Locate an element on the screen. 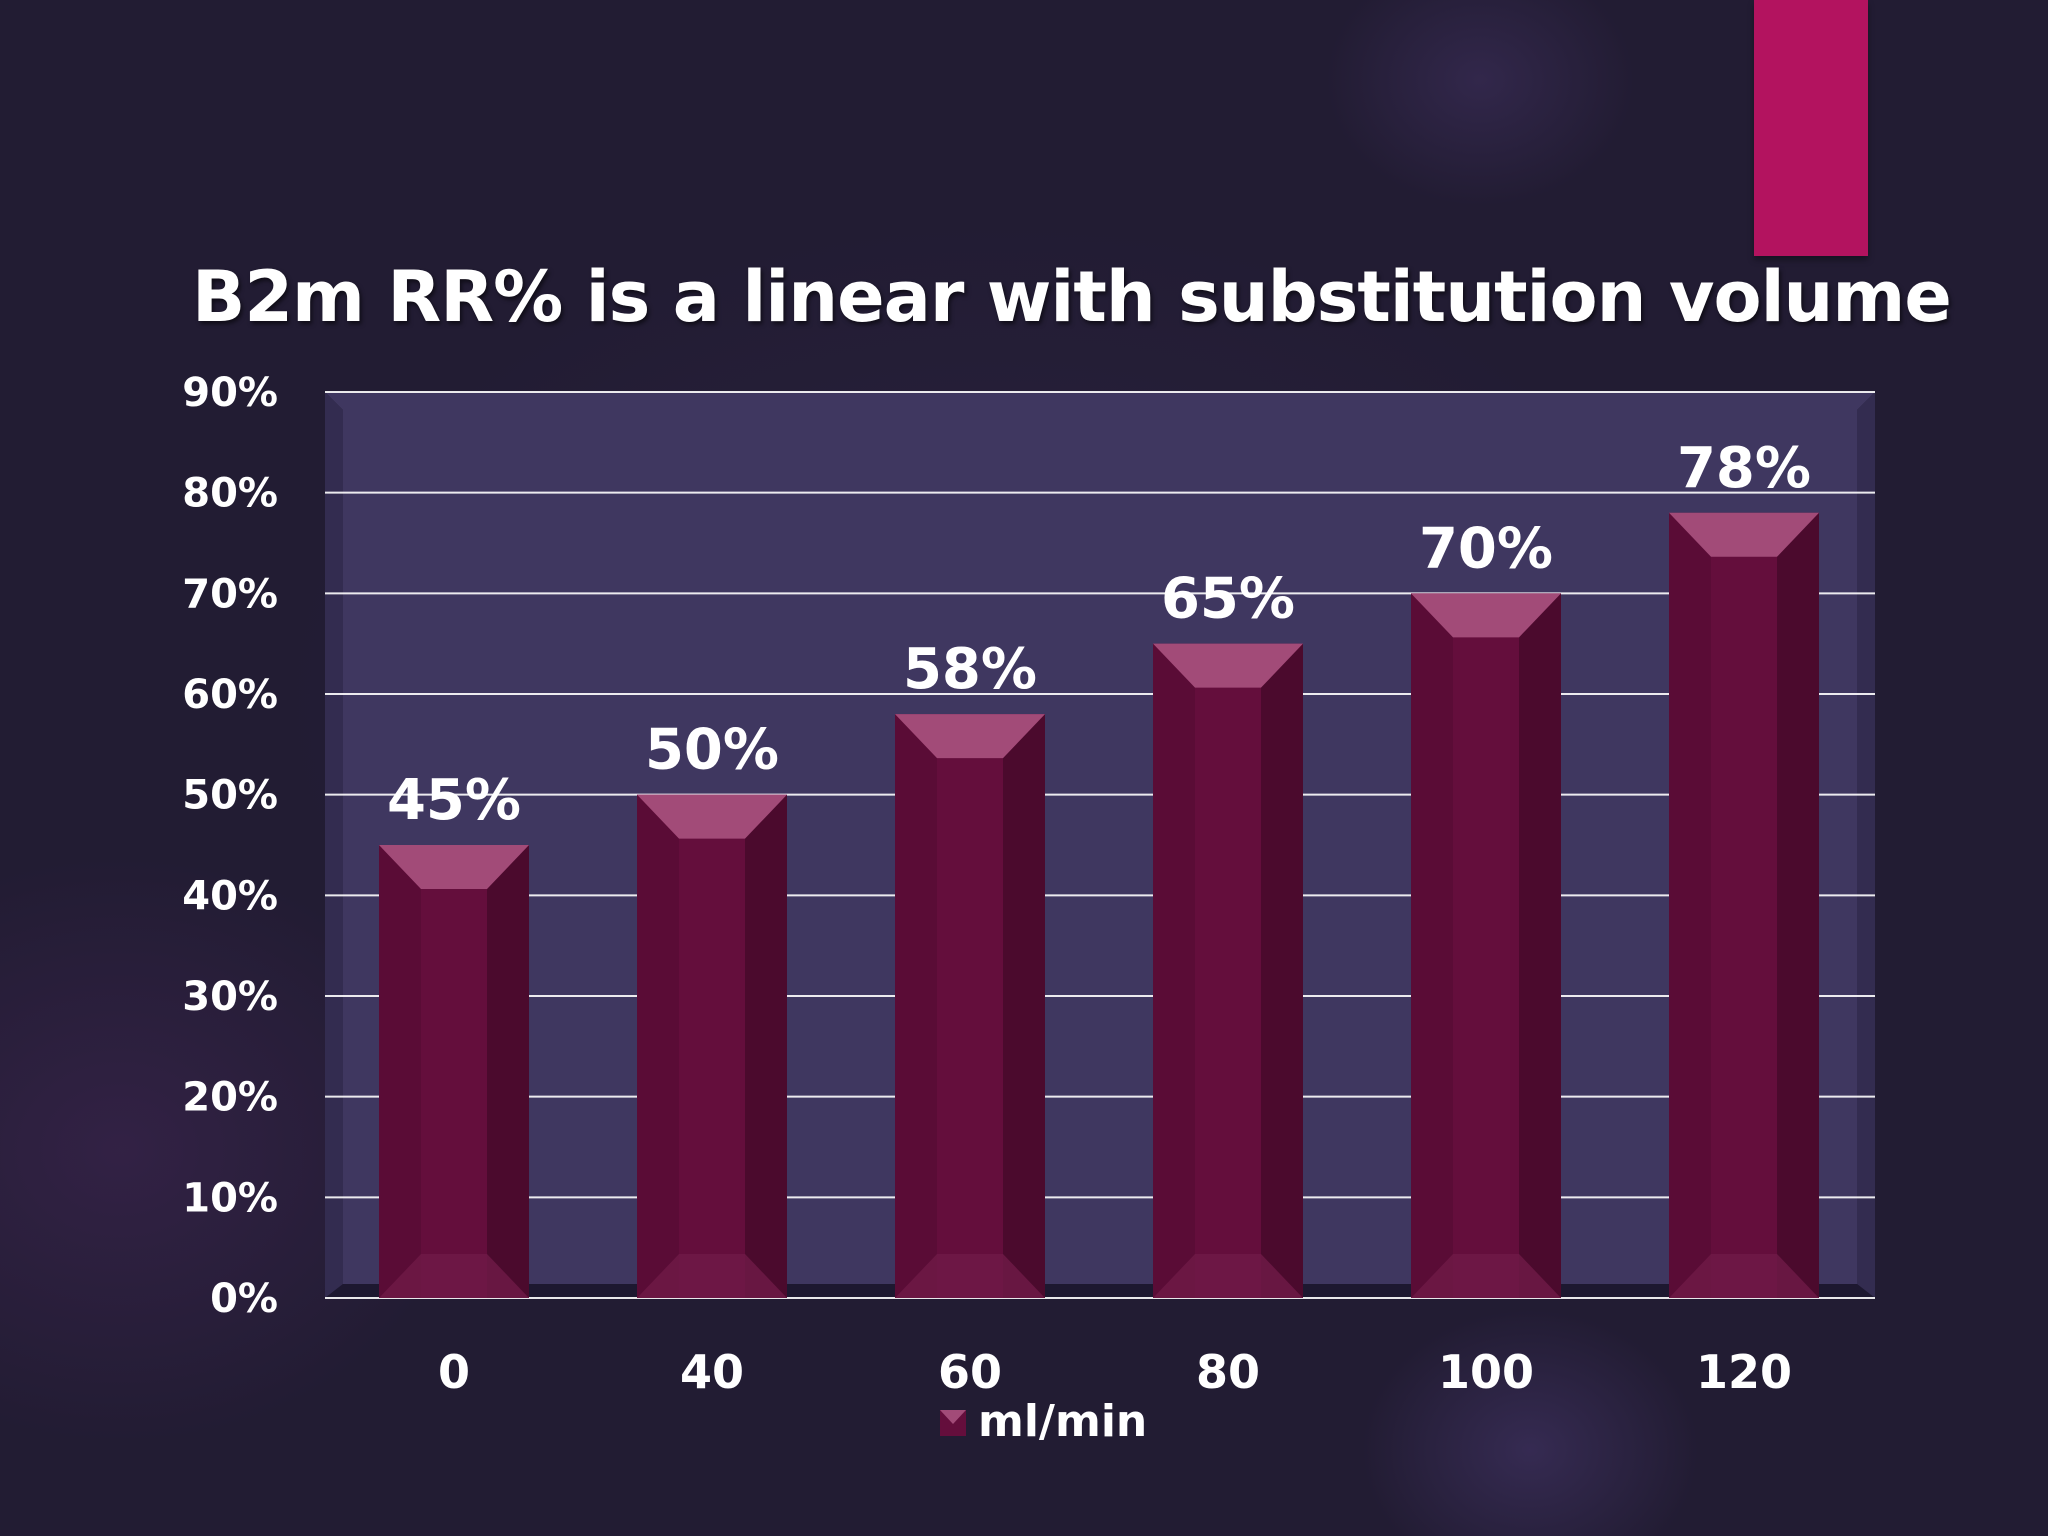 The image size is (2048, 1536). data-label: 45% is located at coordinates (454, 800).